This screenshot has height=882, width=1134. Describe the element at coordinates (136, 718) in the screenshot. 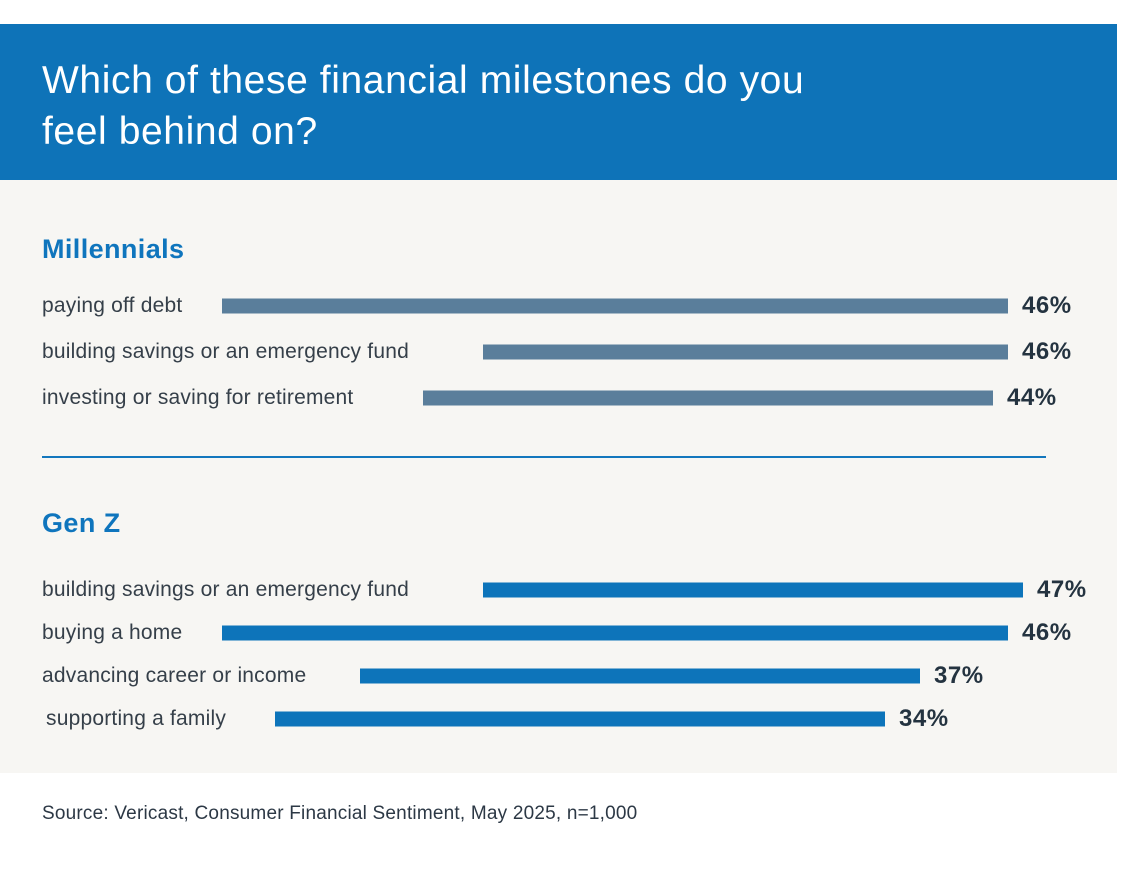

I see `bar-label: supporting a family` at that location.